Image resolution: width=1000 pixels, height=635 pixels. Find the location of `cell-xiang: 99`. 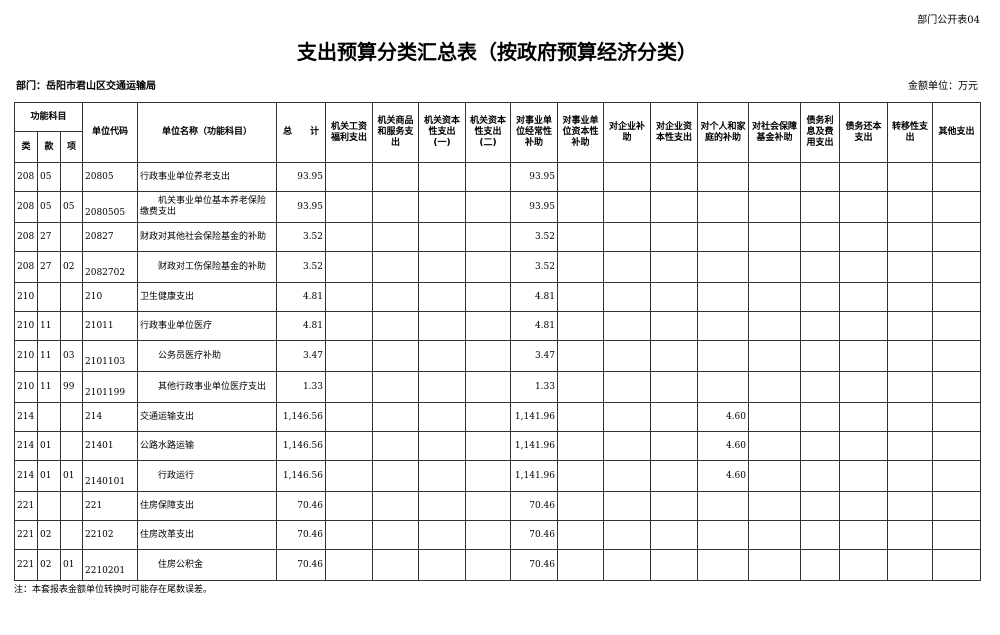

cell-xiang: 99 is located at coordinates (71, 387).